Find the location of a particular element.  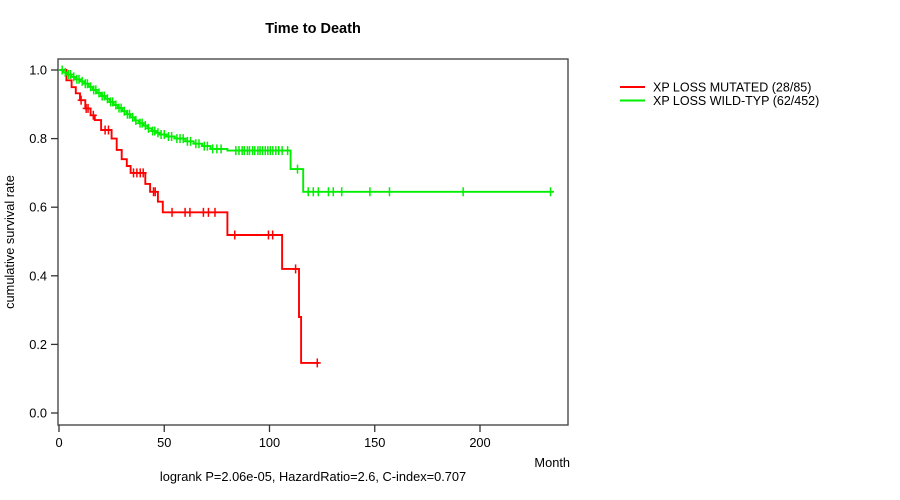

y-tick-label: 0.2 is located at coordinates (38, 344).